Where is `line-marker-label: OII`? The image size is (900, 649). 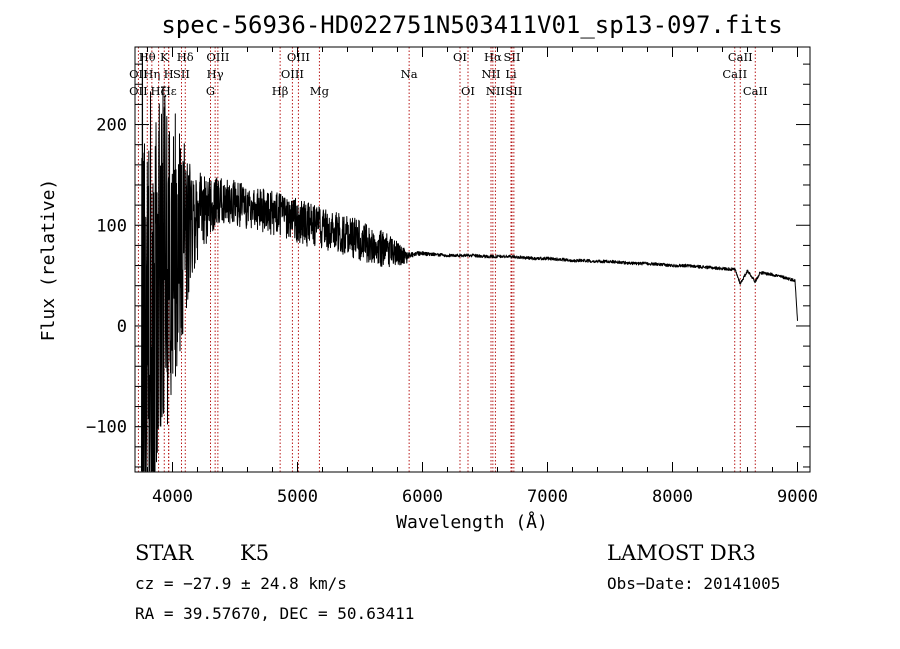
line-marker-label: OII is located at coordinates (138, 91).